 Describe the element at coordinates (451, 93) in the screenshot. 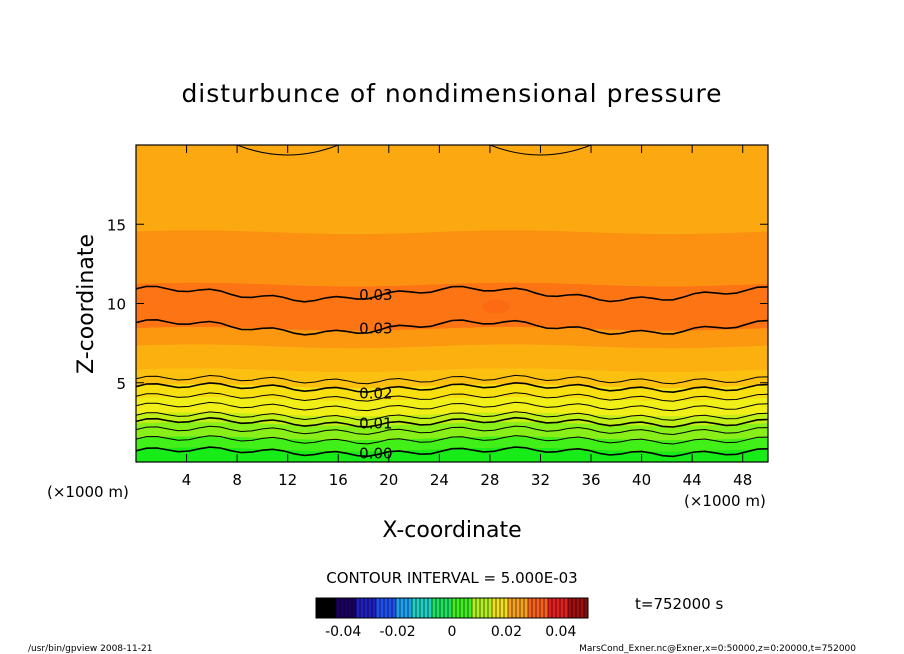

I see `chart-title: disturbunce of nondimensional pressure` at that location.